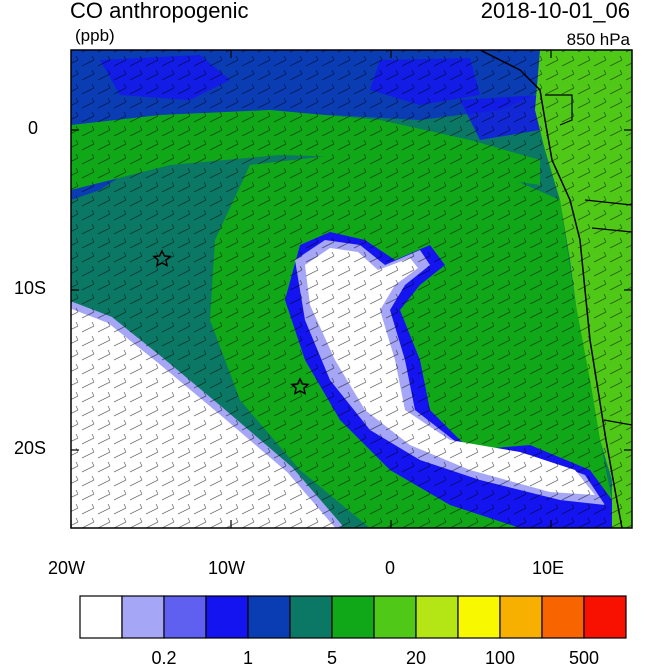 The image size is (650, 669). What do you see at coordinates (588, 260) in the screenshot?
I see `country-borders` at bounding box center [588, 260].